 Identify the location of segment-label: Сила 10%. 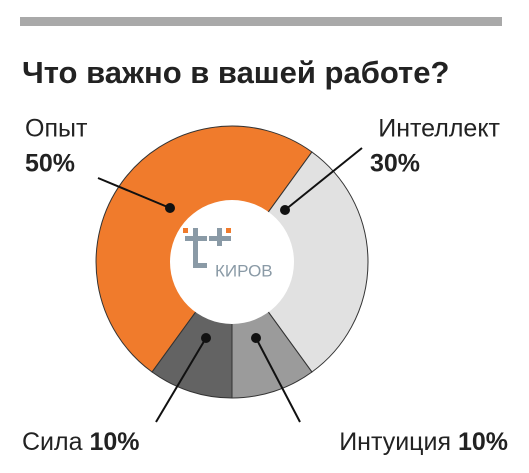
(81, 442).